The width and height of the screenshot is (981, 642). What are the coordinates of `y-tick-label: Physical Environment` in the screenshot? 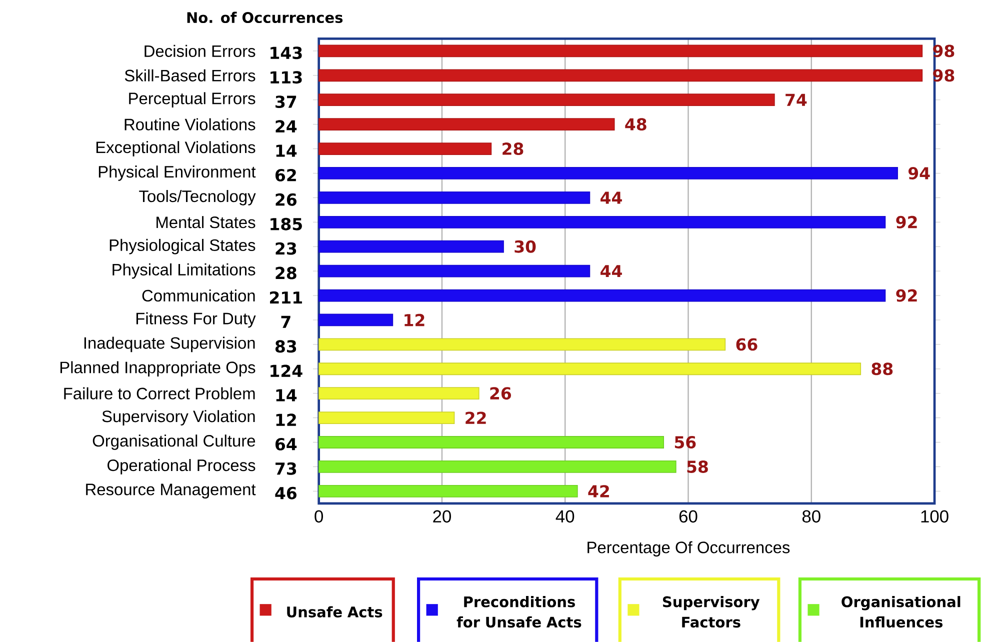 It's located at (177, 173).